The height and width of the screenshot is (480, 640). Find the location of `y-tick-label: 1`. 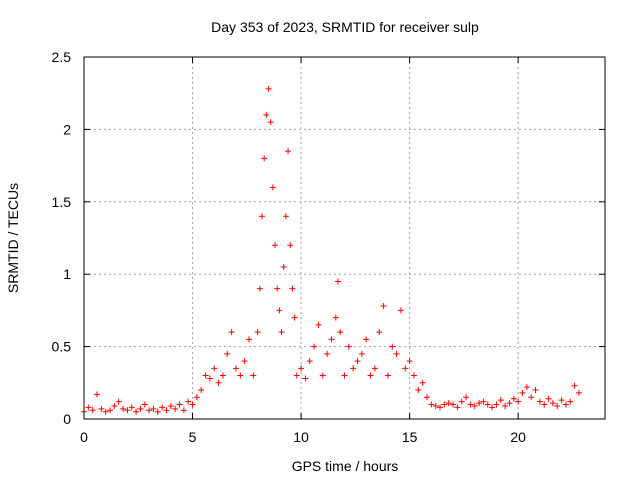

y-tick-label: 1 is located at coordinates (67, 274).